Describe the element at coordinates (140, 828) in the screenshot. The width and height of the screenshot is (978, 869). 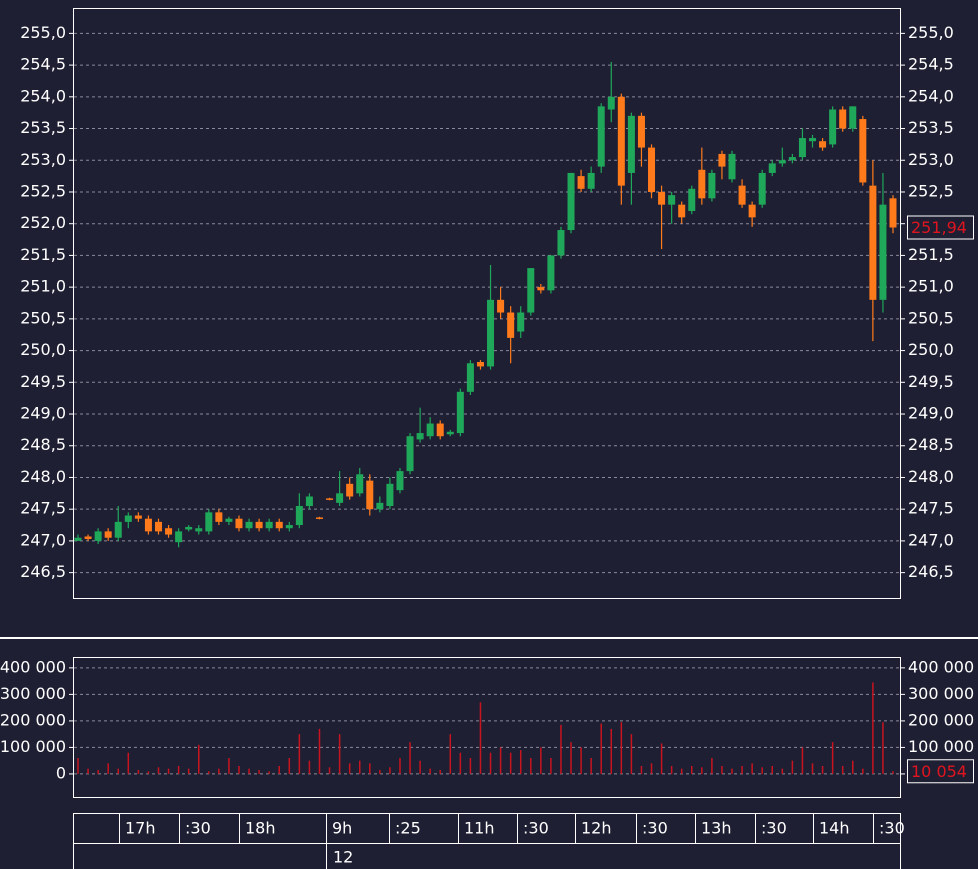
I see `time-label: 17h` at that location.